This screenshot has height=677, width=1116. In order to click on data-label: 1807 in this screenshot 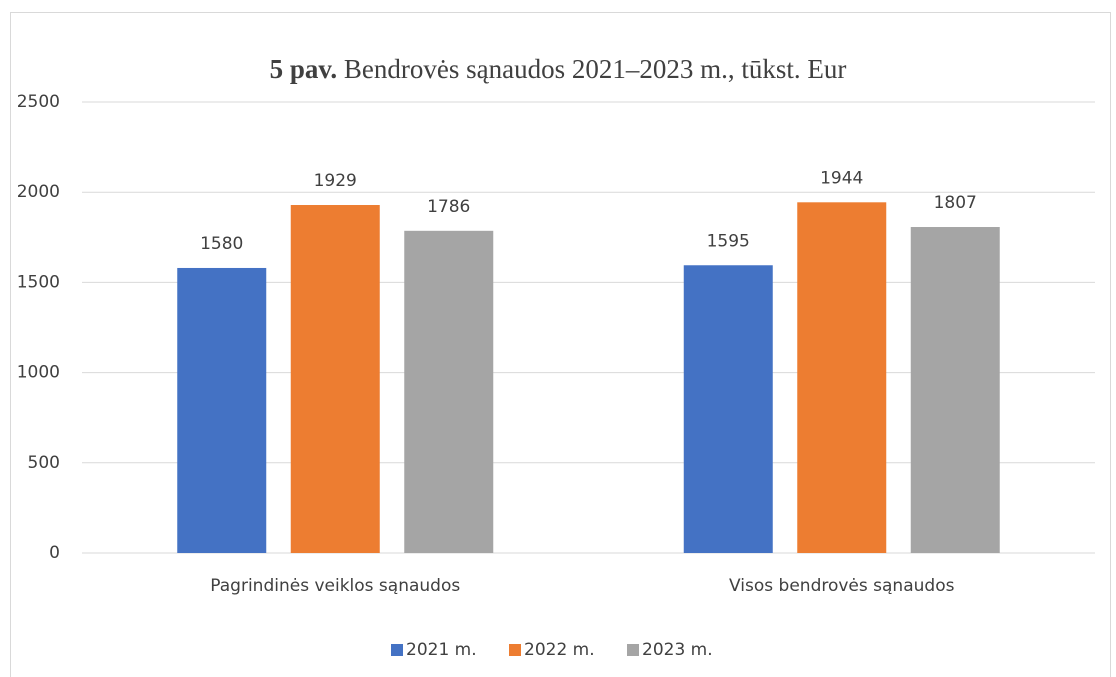, I will do `click(955, 203)`.